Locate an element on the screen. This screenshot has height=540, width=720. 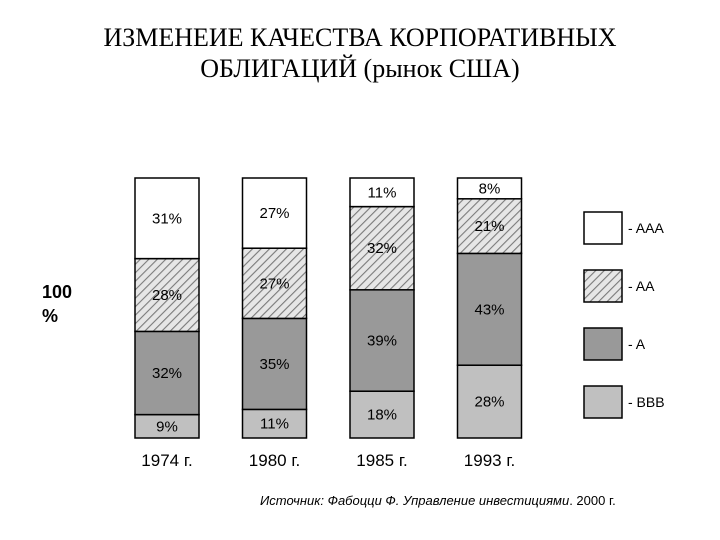
value-label-aa-1: 28% is located at coordinates (167, 295).